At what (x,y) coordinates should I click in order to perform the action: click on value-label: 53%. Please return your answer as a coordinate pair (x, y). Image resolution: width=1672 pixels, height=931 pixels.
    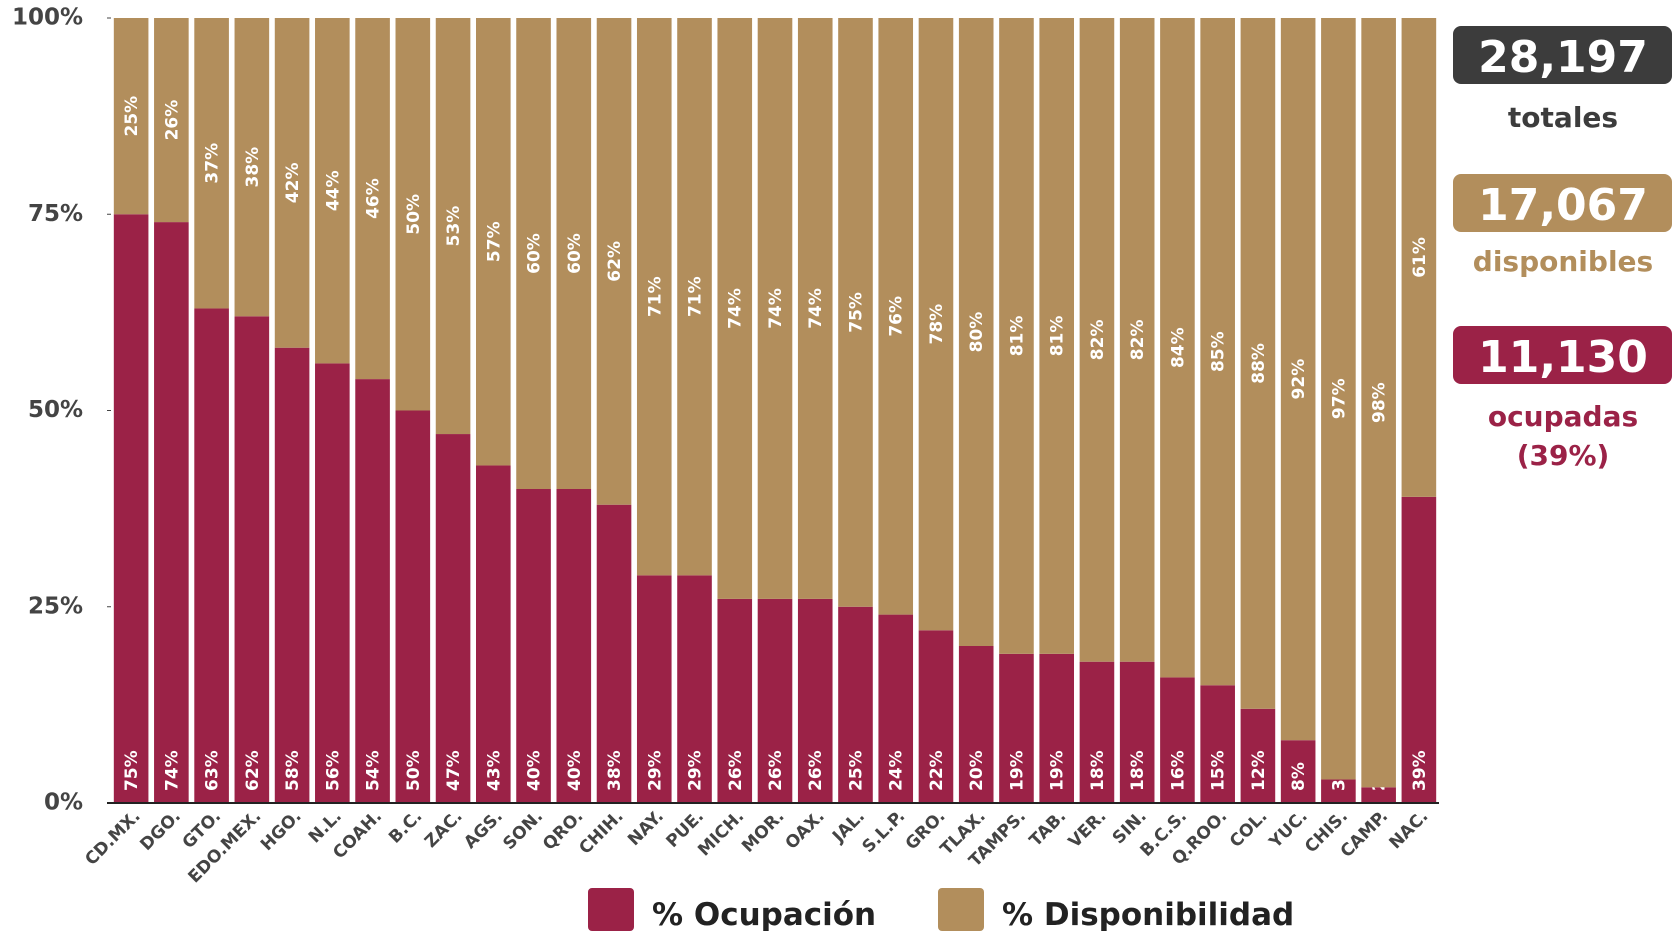
    Looking at the image, I should click on (454, 226).